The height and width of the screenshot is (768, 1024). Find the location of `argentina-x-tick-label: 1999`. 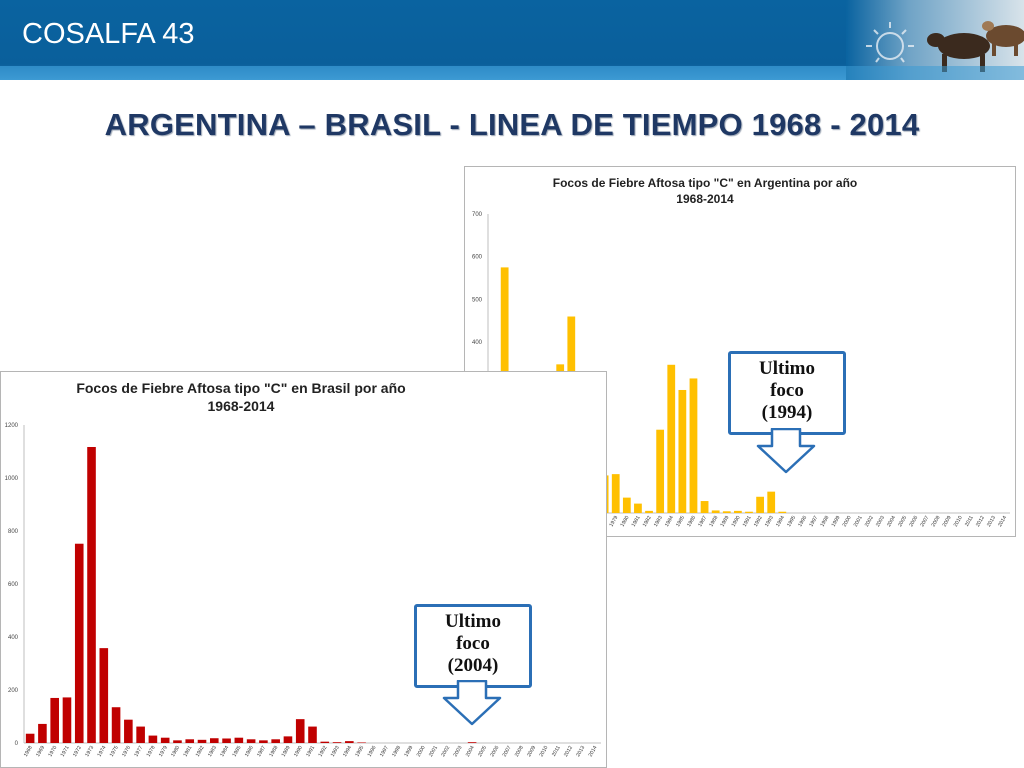

argentina-x-tick-label: 1999 is located at coordinates (836, 521).